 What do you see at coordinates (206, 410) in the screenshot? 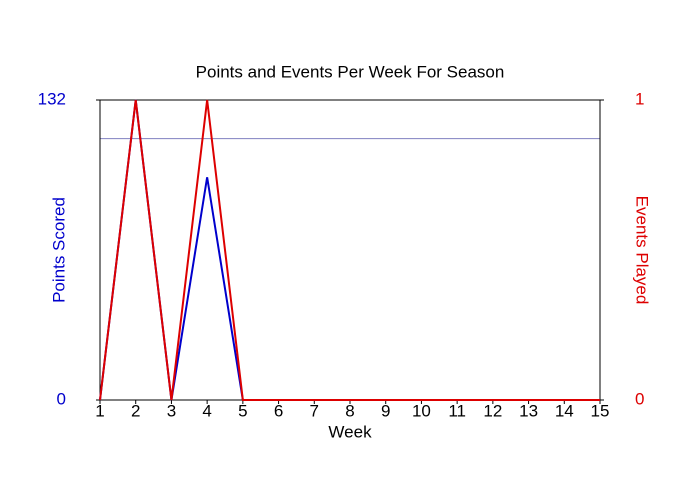
I see `x-tick-label: 4` at bounding box center [206, 410].